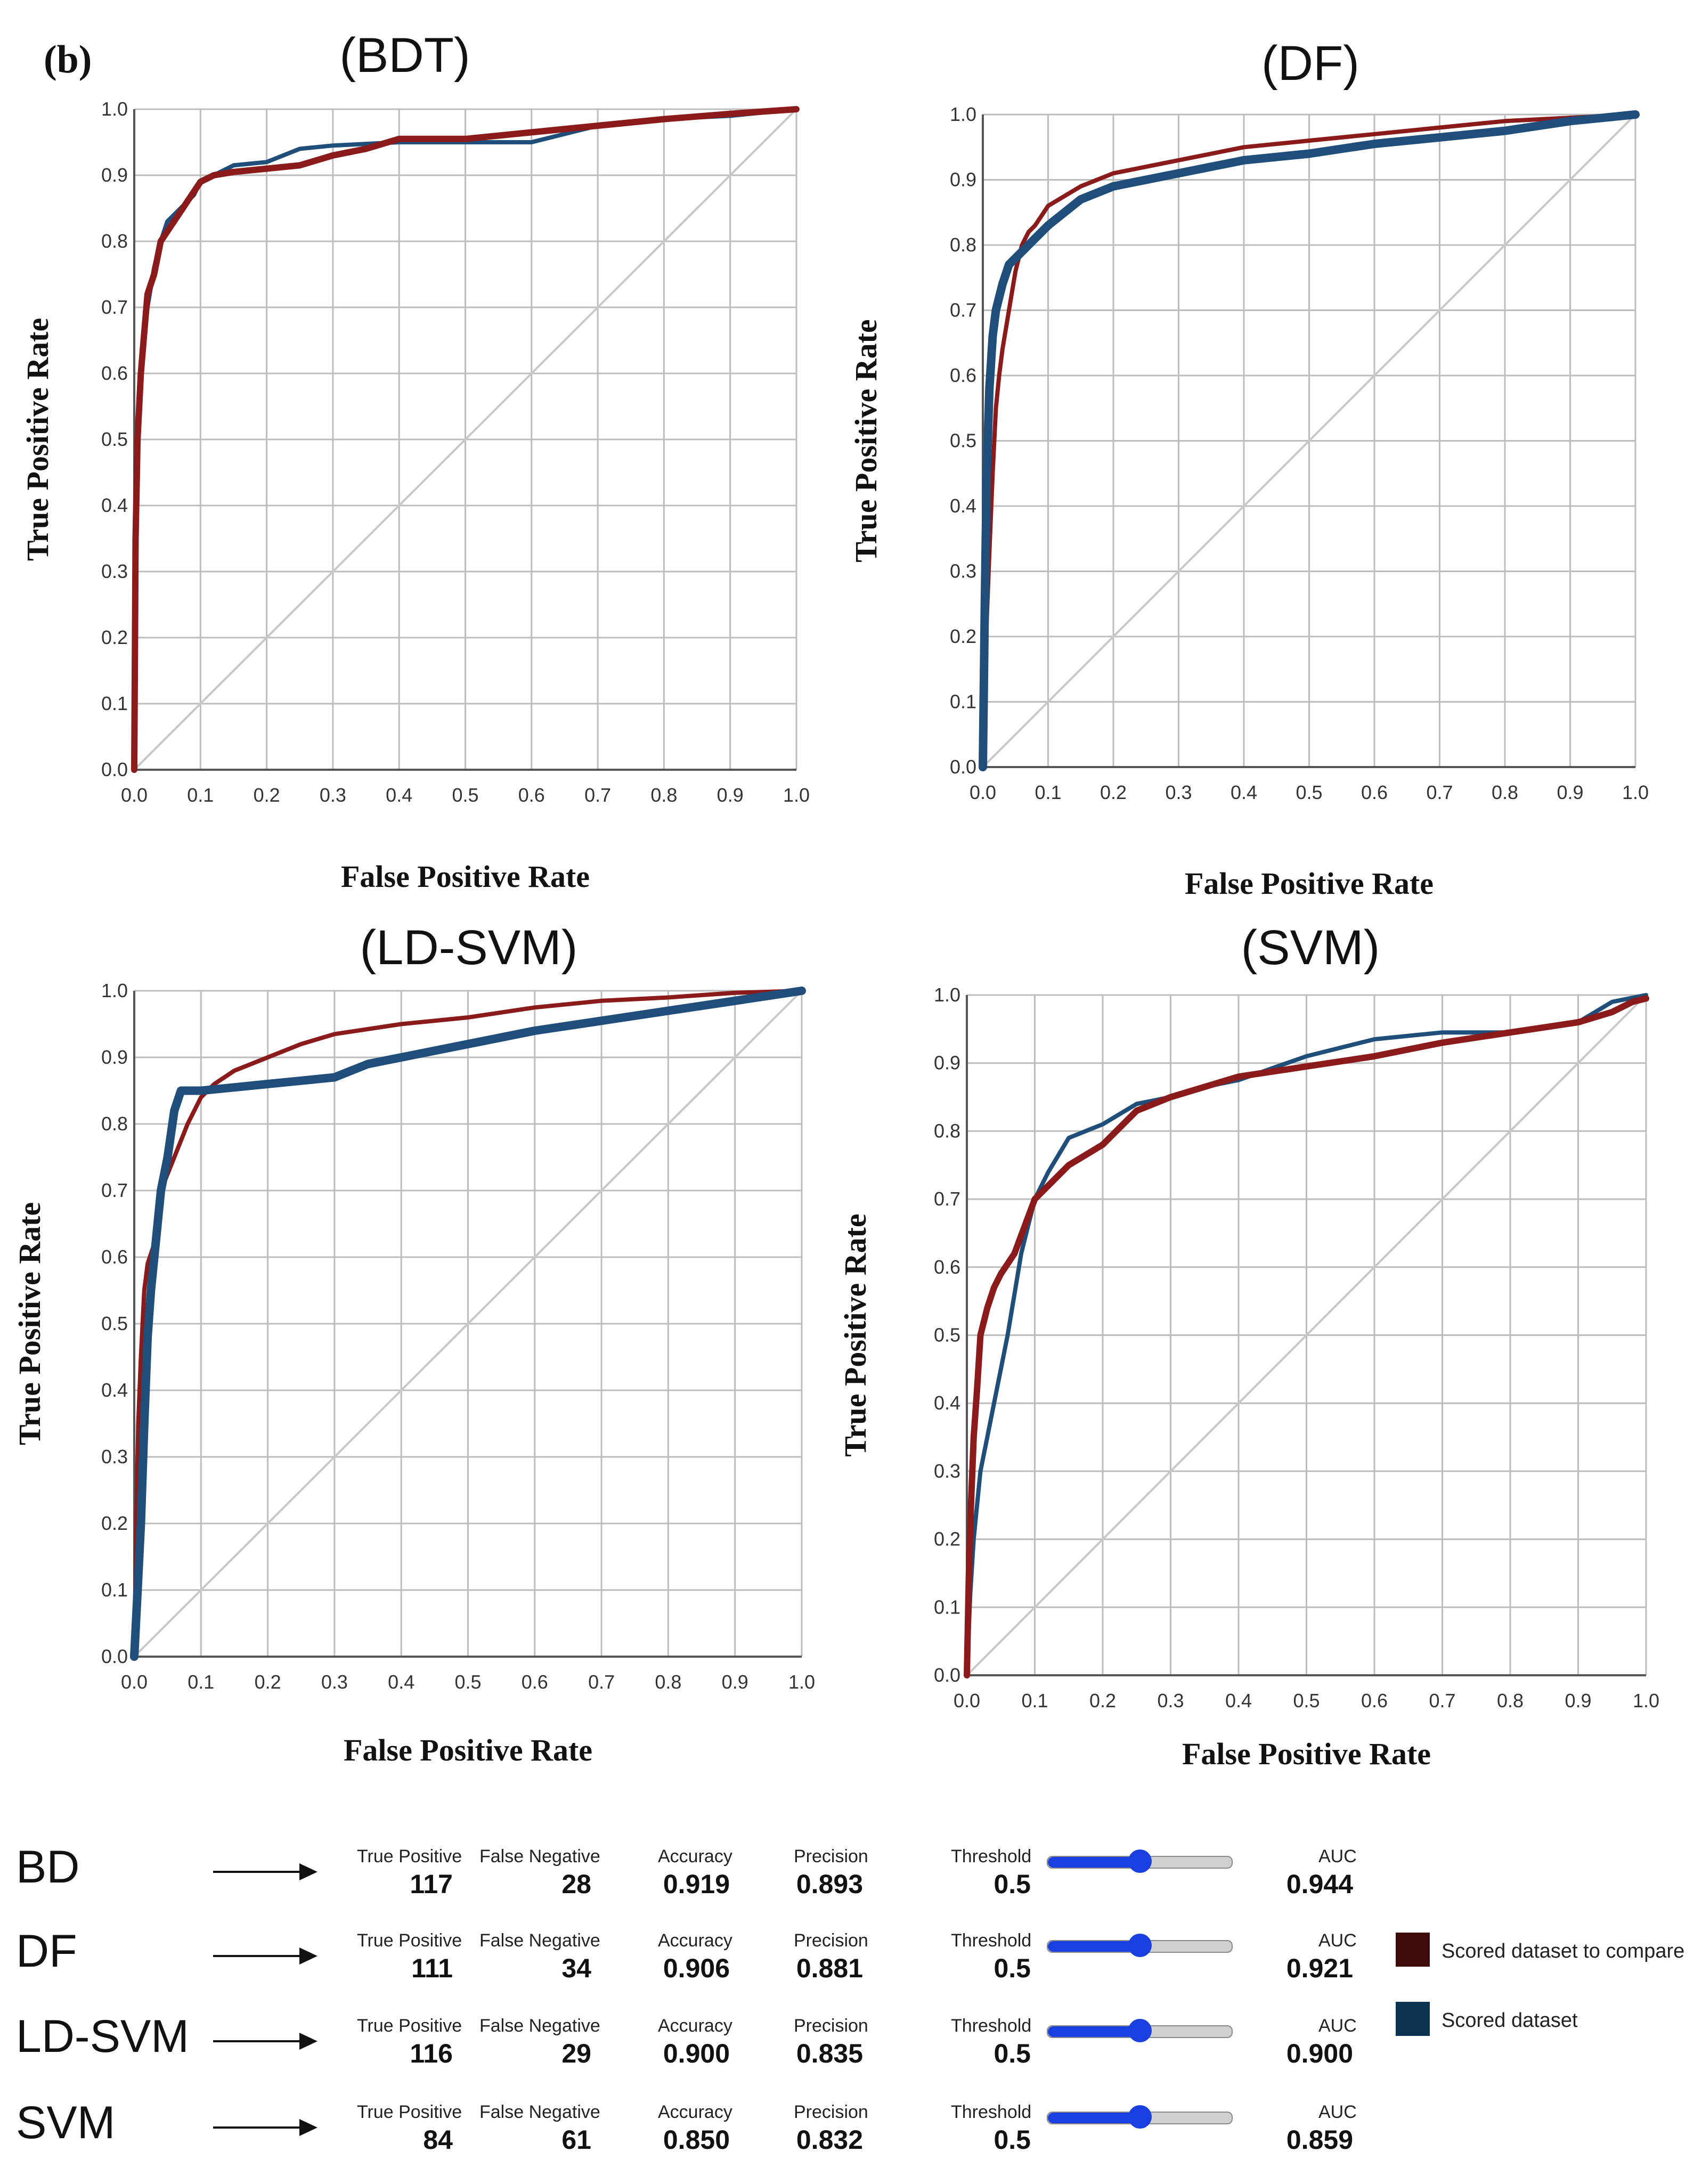 This screenshot has width=1702, height=2184. What do you see at coordinates (1413, 1950) in the screenshot?
I see `legend-swatch-compare` at bounding box center [1413, 1950].